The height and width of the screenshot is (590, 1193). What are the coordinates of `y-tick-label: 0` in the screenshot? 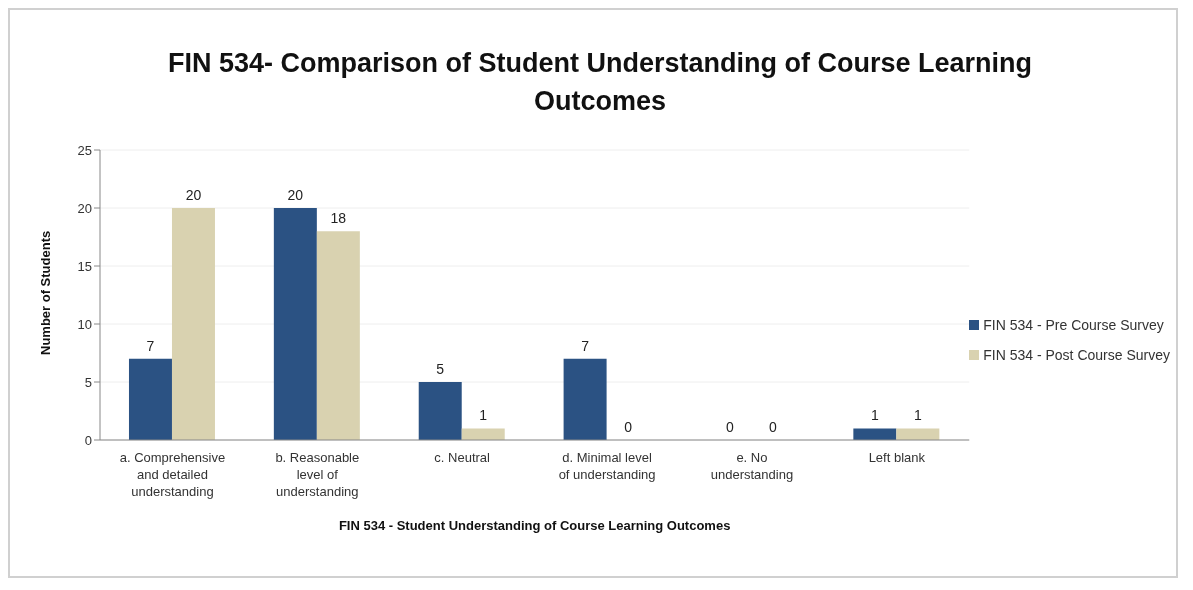 It's located at (88, 440).